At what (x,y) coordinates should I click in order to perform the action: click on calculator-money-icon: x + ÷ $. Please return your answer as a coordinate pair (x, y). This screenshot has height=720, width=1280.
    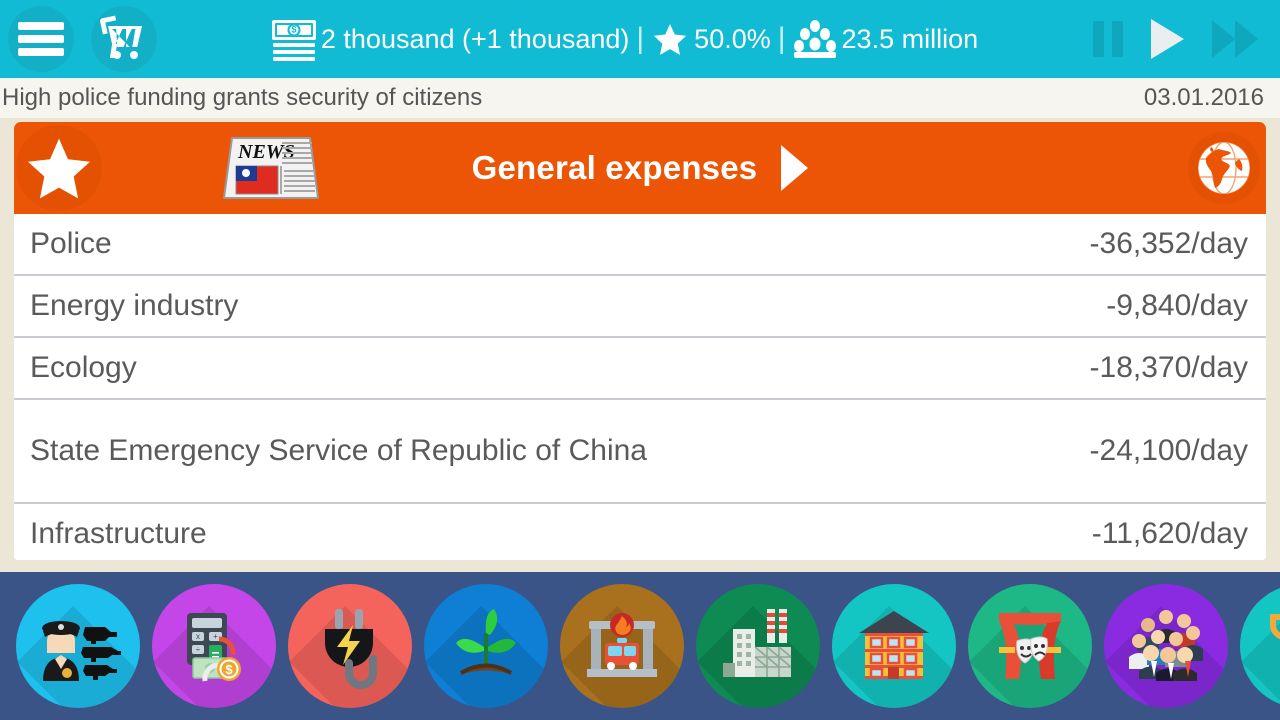
    Looking at the image, I should click on (214, 647).